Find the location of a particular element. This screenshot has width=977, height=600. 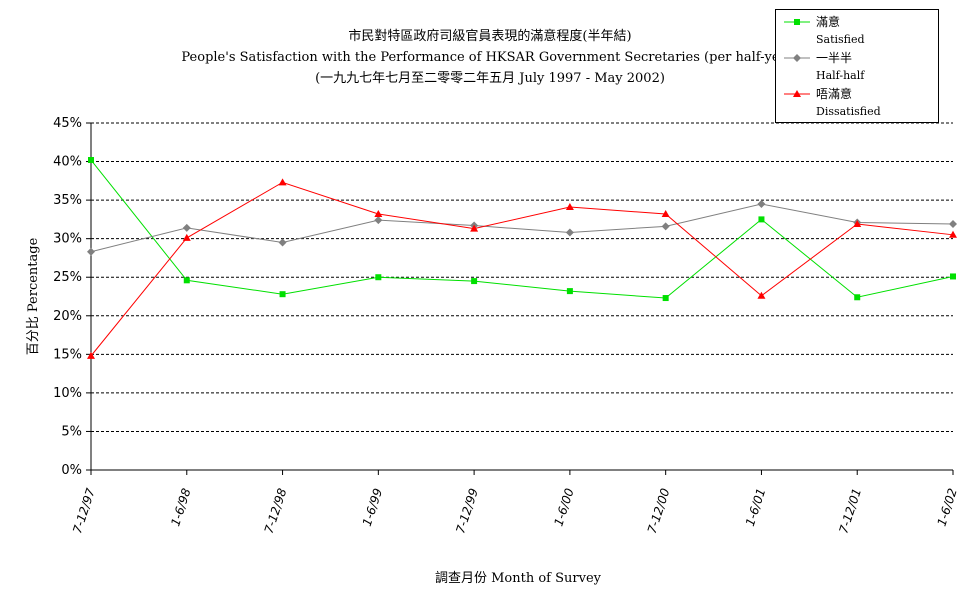

y-axis-title: 百分比 Percentage is located at coordinates (33, 296).